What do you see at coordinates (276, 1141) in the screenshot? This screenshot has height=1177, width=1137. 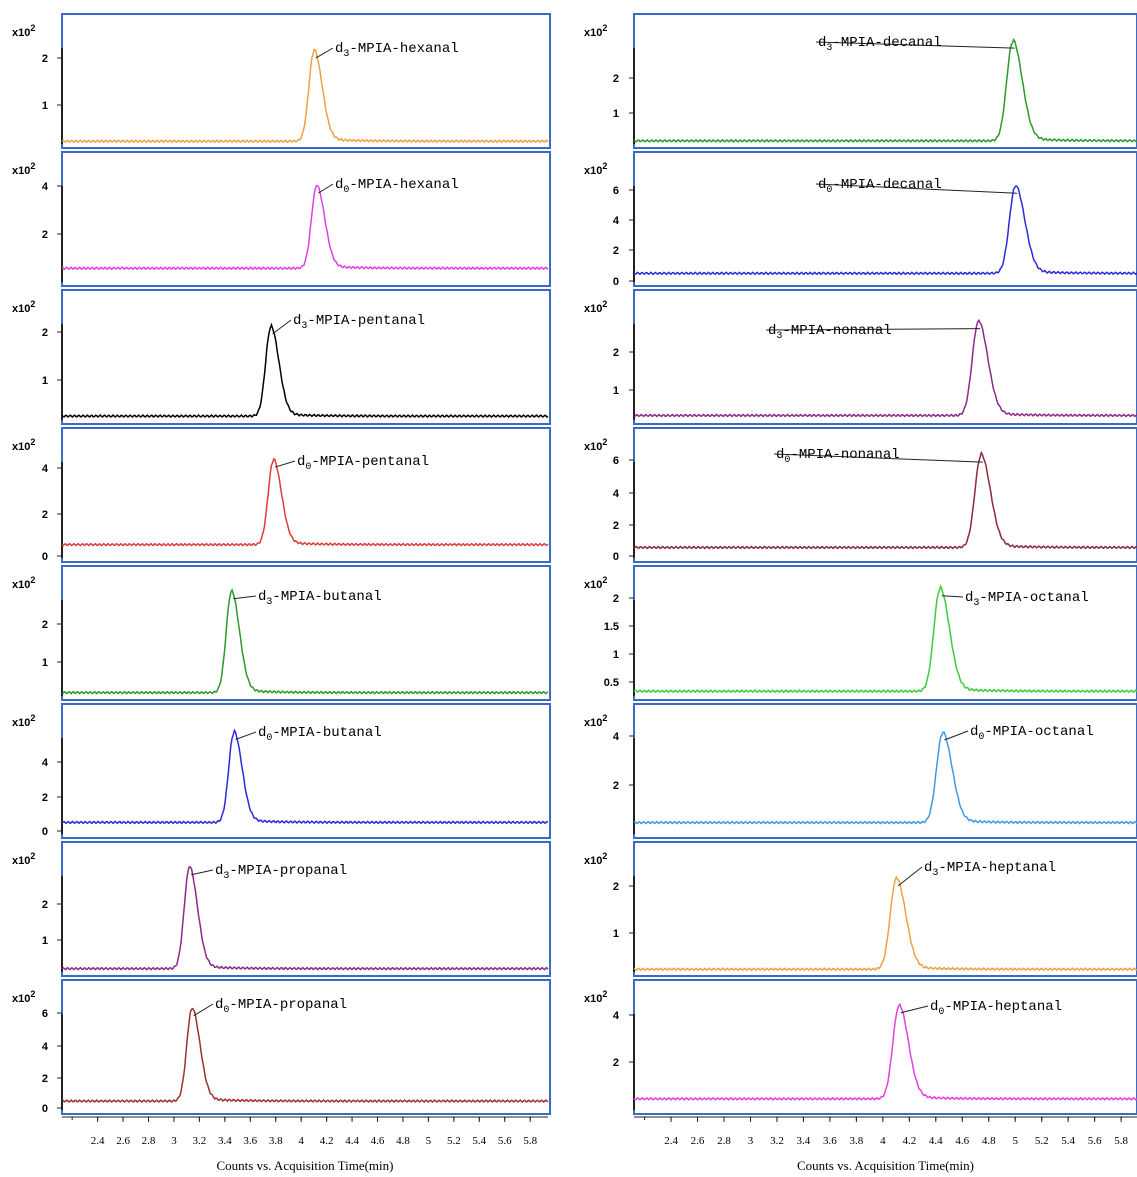 I see `x-tick-label: 3.8` at bounding box center [276, 1141].